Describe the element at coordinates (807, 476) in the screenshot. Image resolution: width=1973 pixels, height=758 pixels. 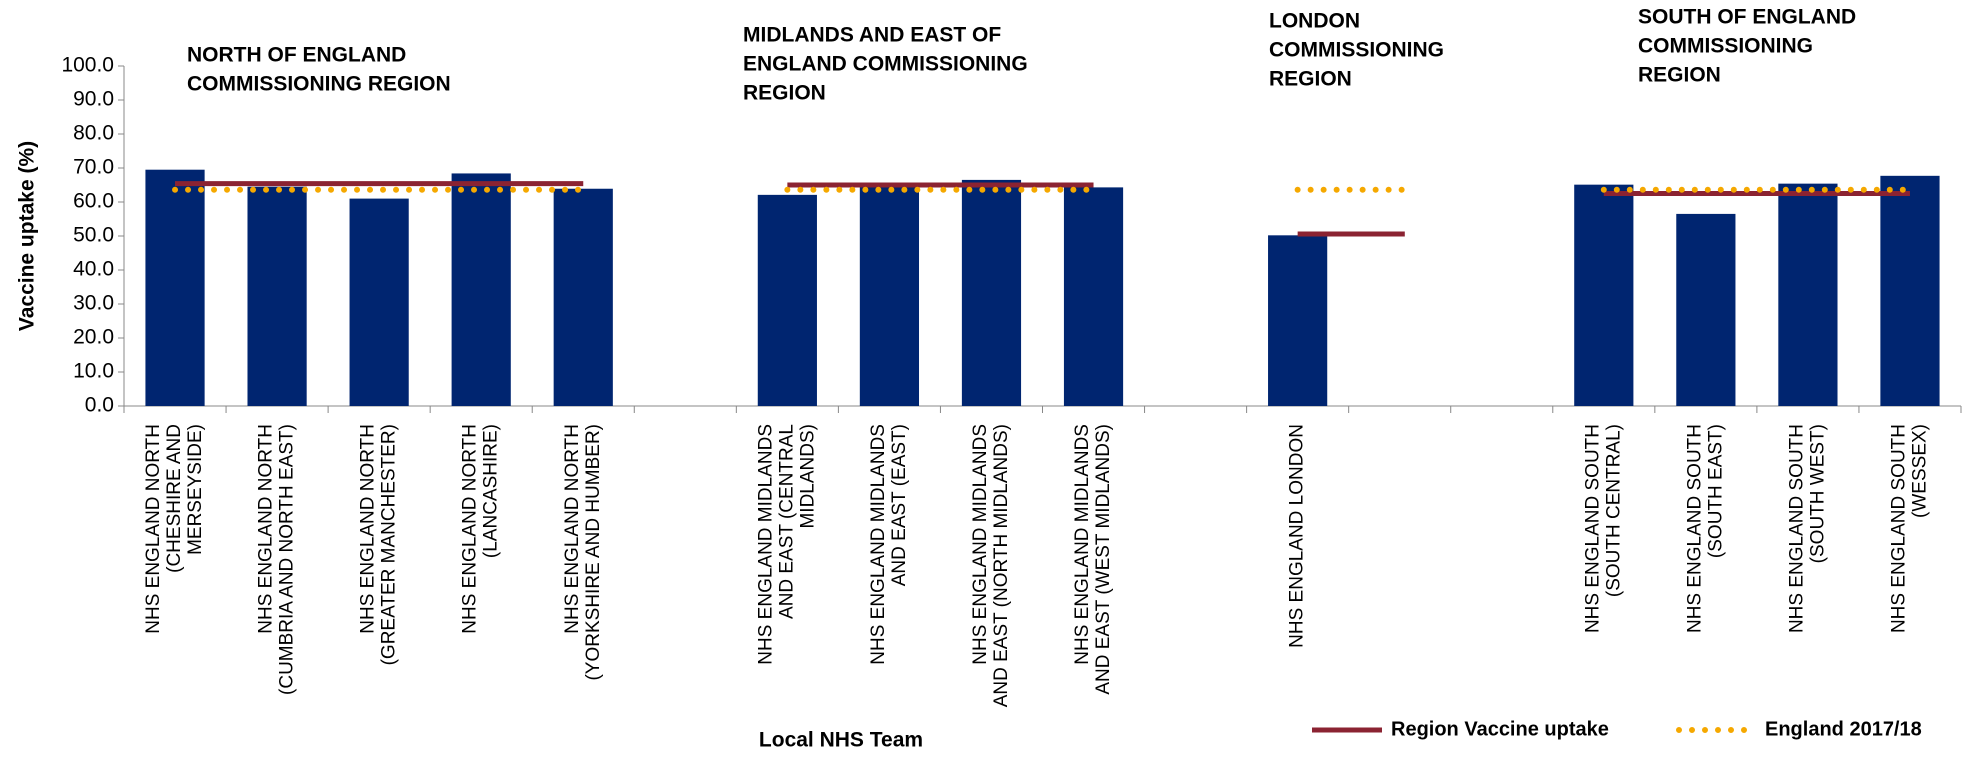
I see `x-tick-label: MIDLANDS)` at that location.